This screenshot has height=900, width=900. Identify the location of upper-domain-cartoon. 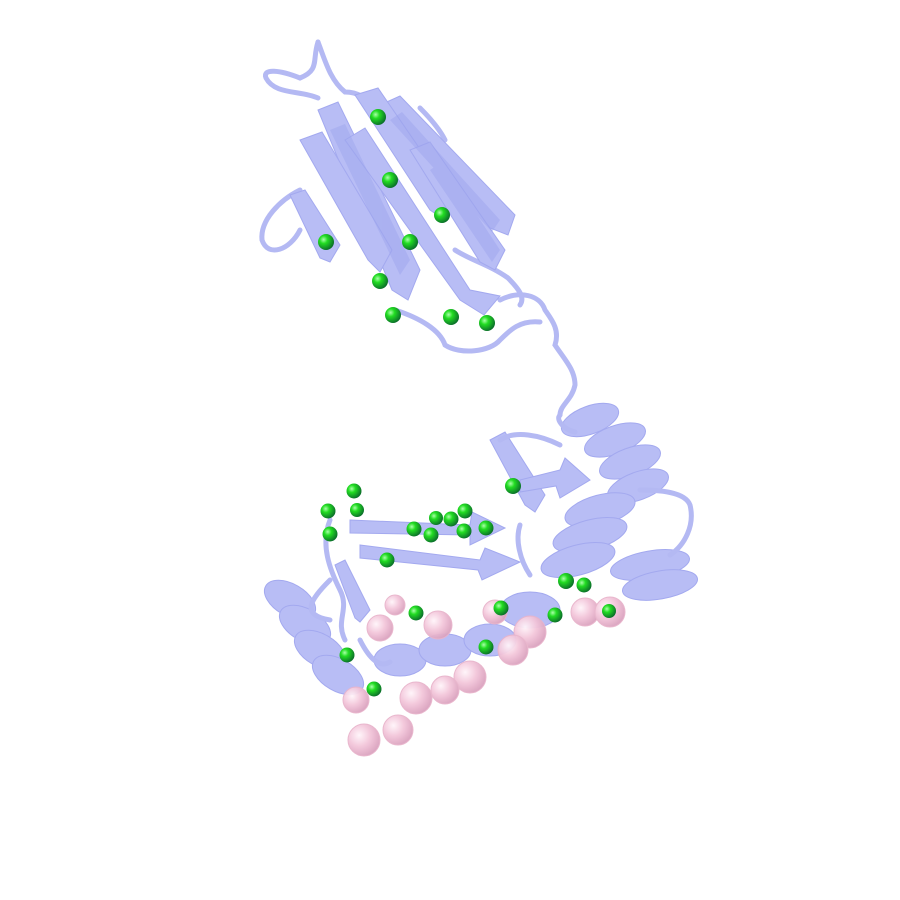
(418, 228).